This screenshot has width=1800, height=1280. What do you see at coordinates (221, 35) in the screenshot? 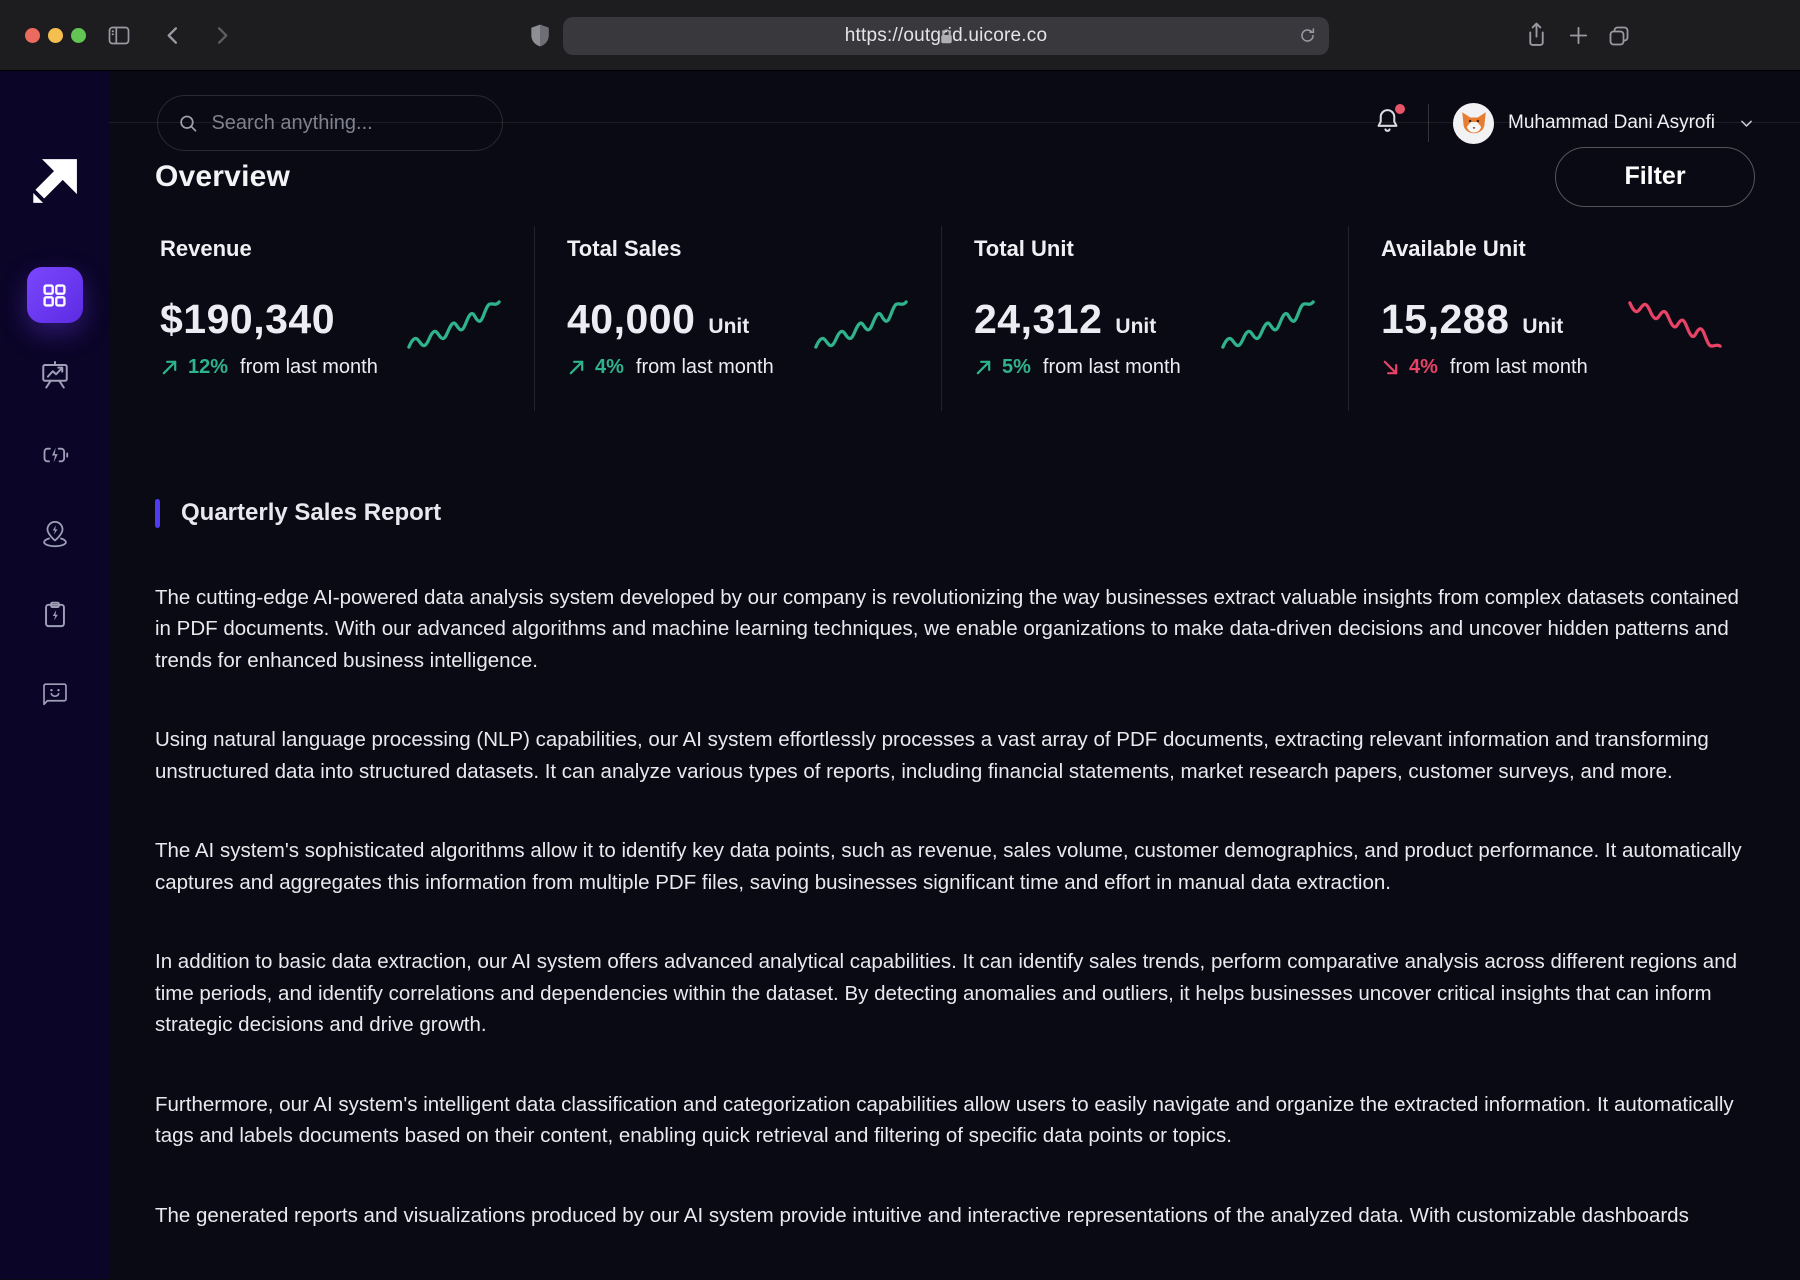
I see `forward-icon` at bounding box center [221, 35].